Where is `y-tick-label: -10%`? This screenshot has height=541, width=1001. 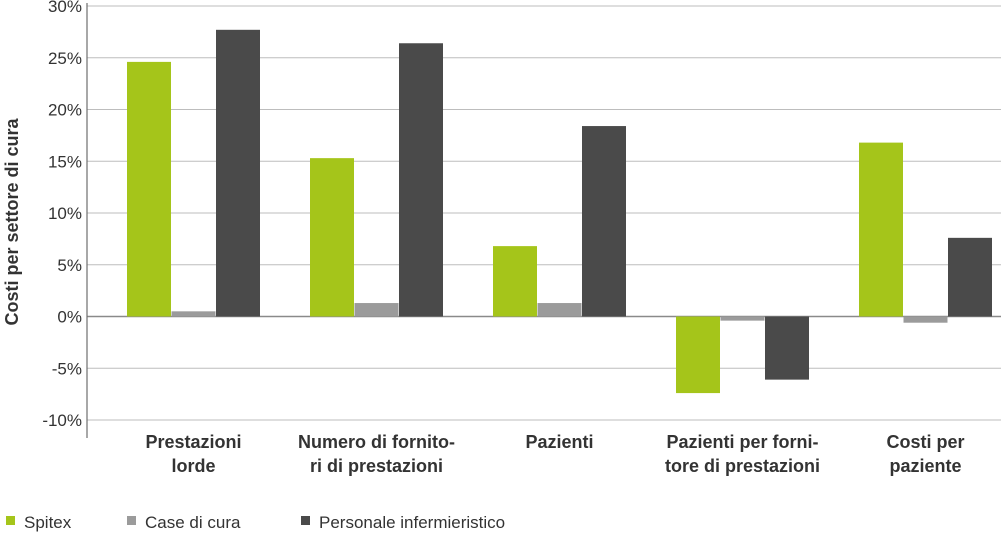 y-tick-label: -10% is located at coordinates (62, 420).